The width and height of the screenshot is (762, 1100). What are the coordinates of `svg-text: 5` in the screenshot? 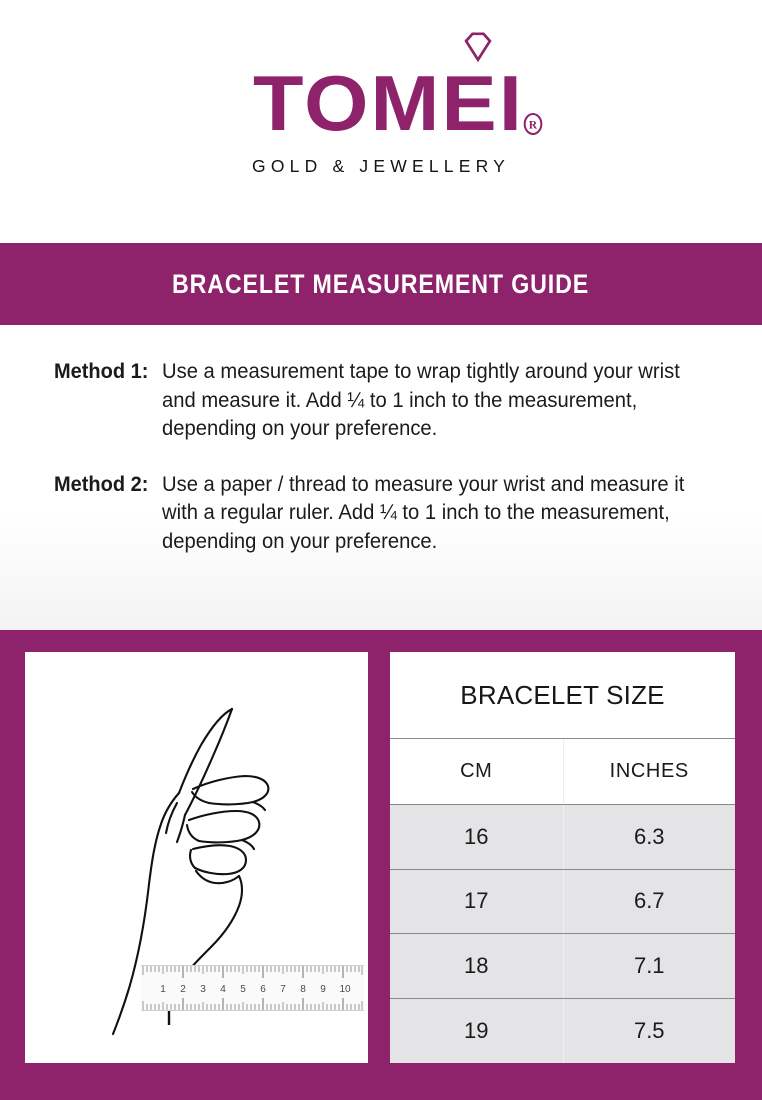 It's located at (243, 989).